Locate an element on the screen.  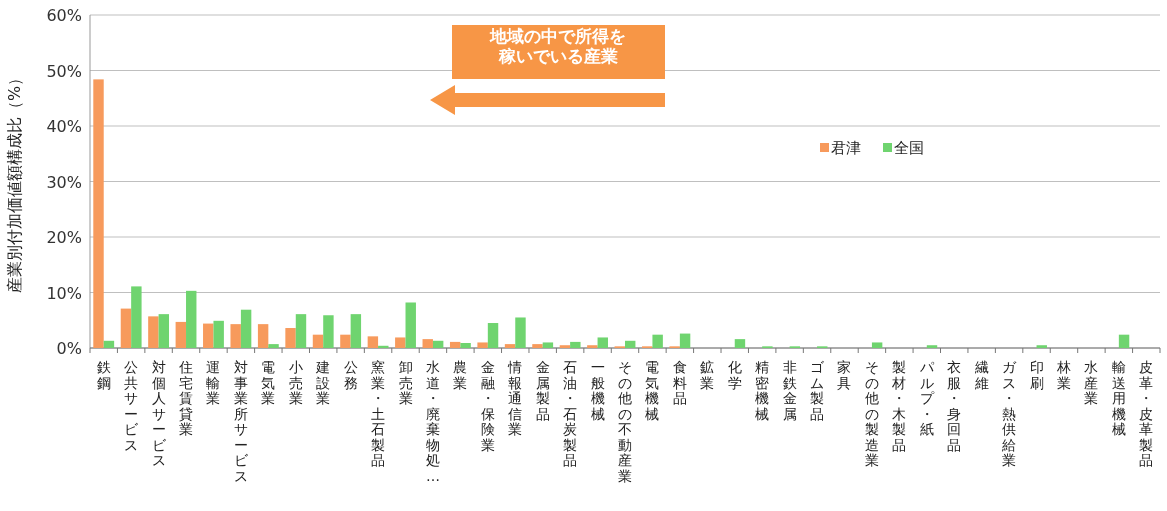
x-tick-label: 運輸業 is located at coordinates (213, 382).